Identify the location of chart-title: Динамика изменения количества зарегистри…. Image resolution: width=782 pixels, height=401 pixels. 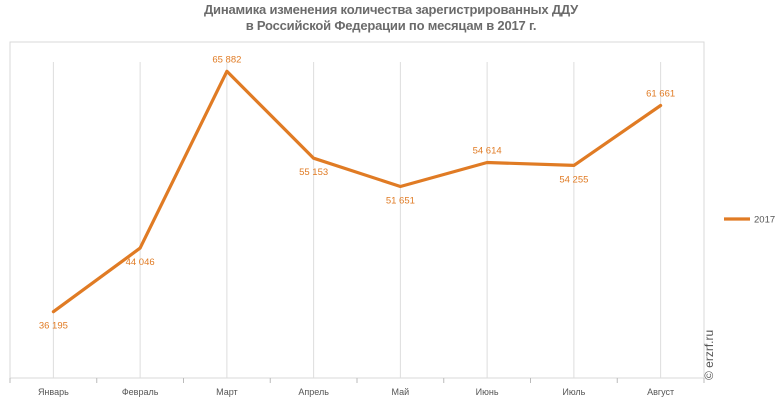
(391, 9).